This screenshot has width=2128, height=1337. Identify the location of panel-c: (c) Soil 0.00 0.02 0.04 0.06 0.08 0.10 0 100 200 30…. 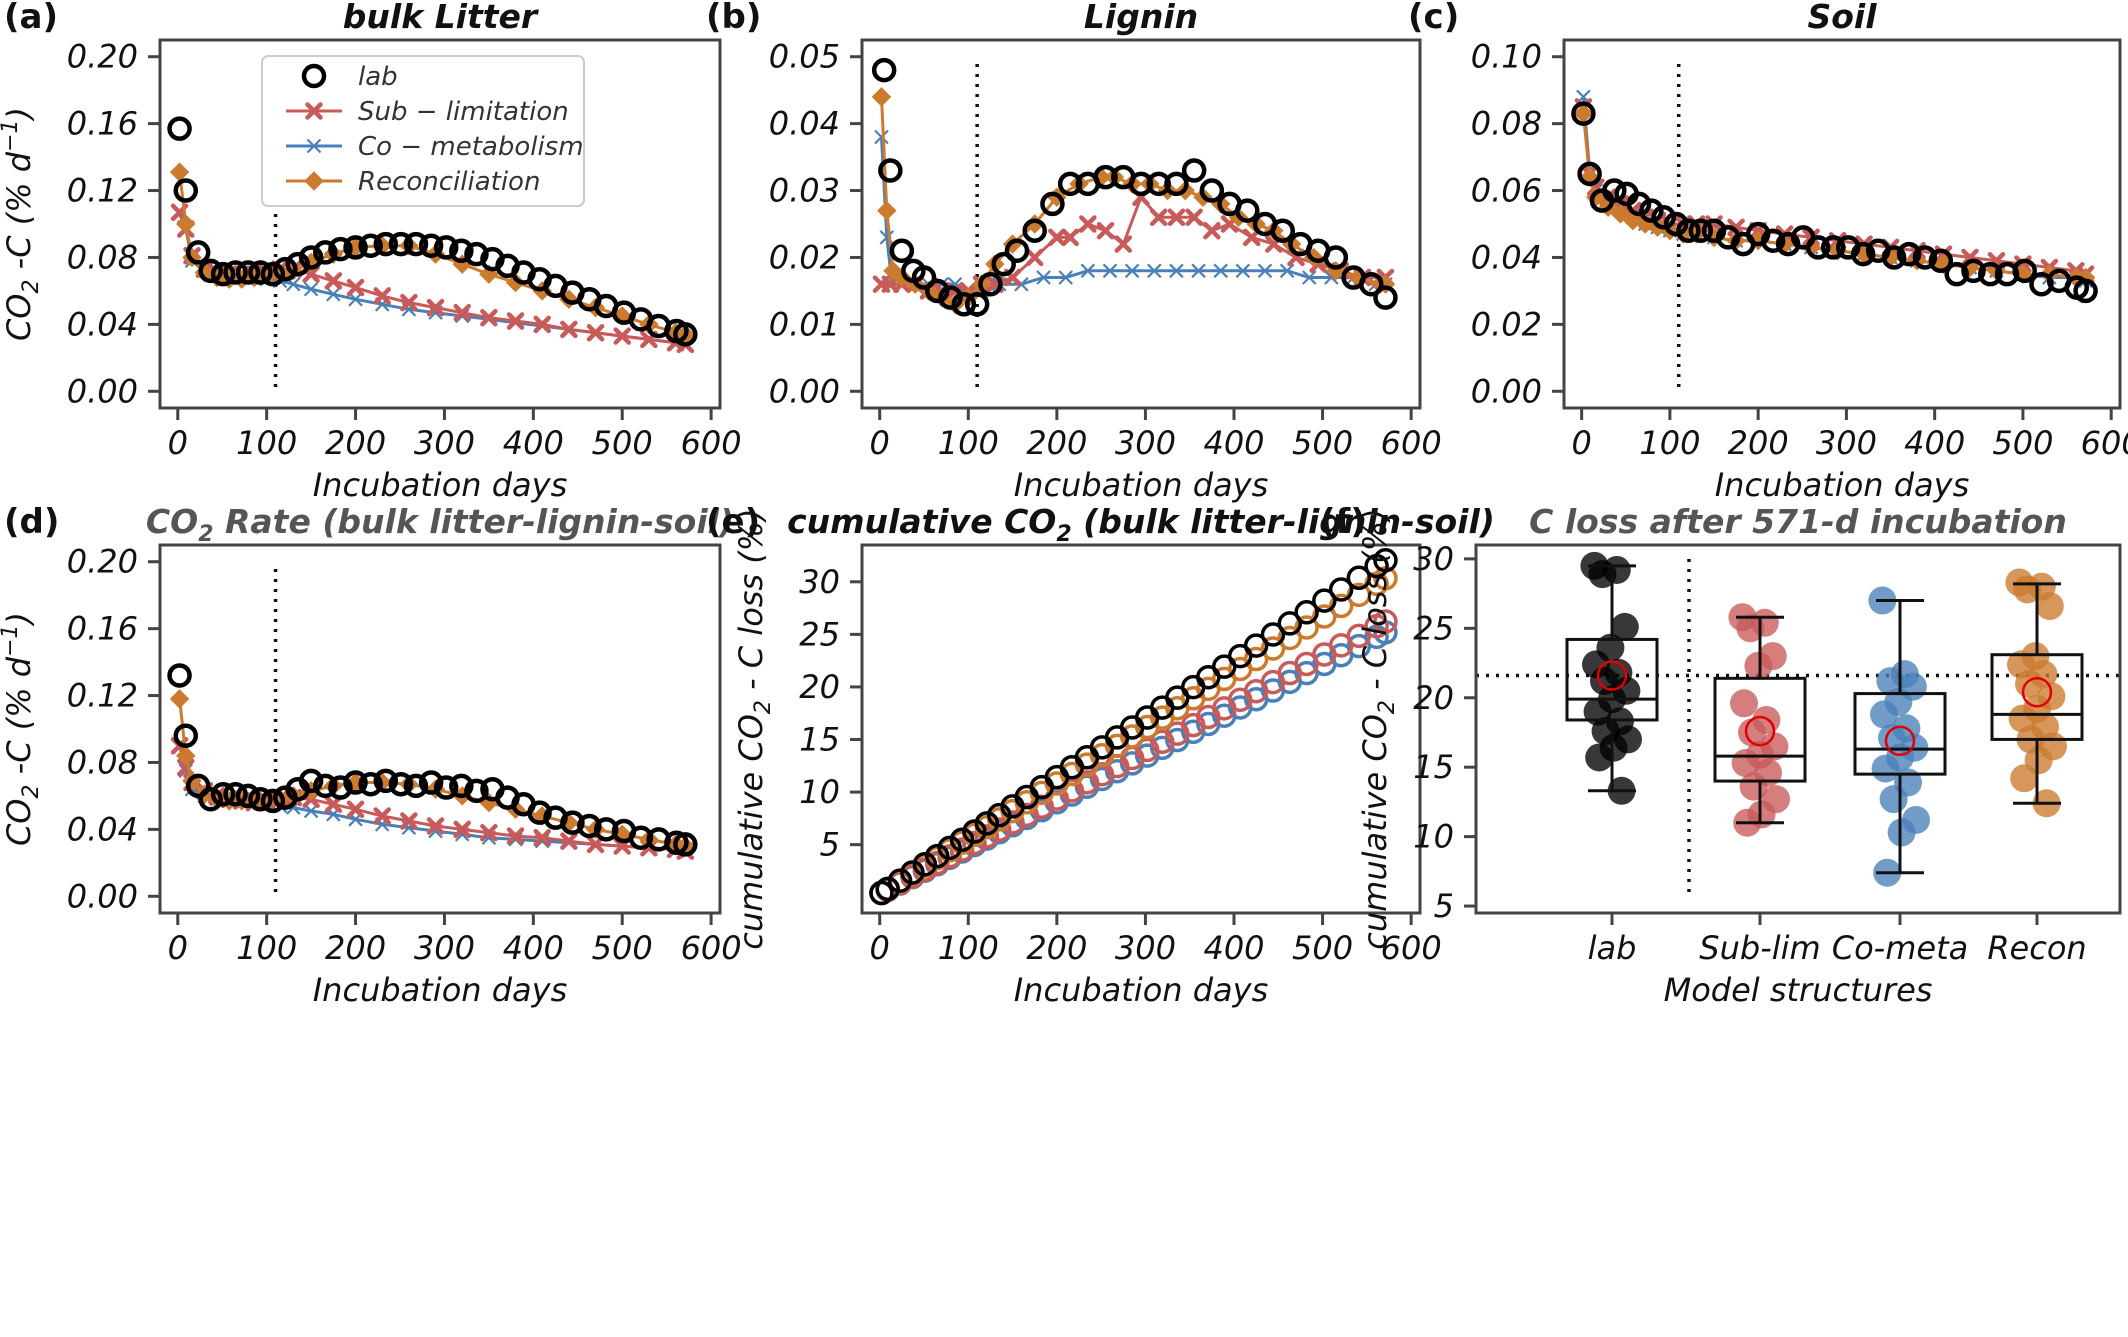
(1768, 252).